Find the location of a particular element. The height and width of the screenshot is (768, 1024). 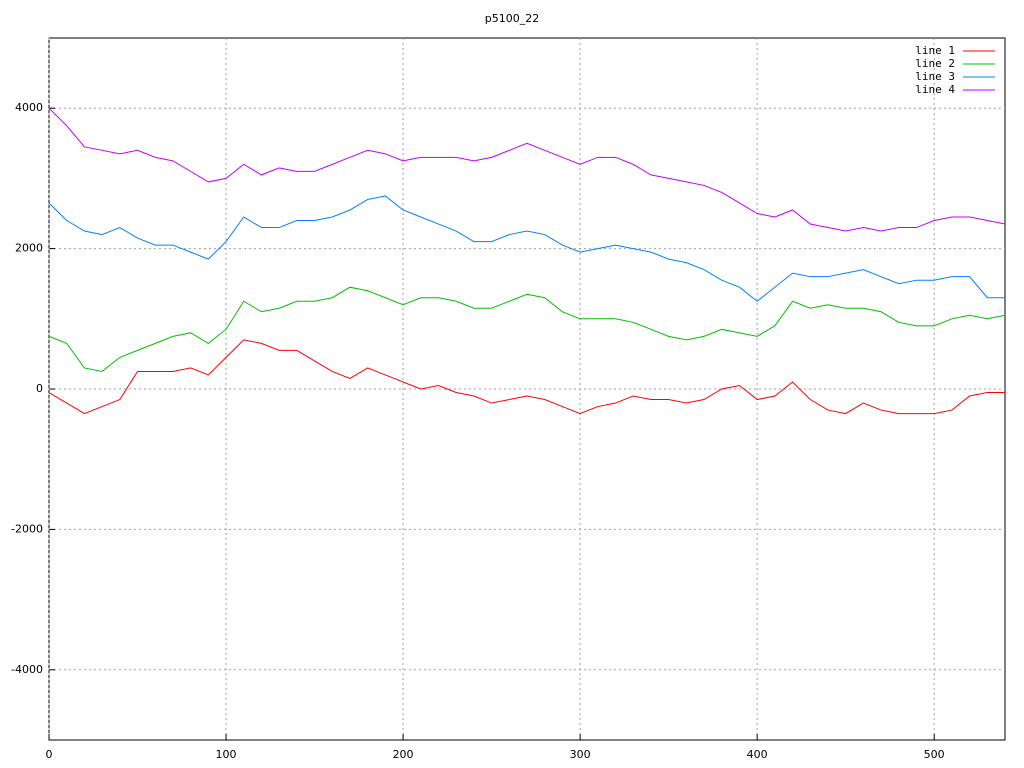

y-tick-label: 2000 is located at coordinates (29, 248).